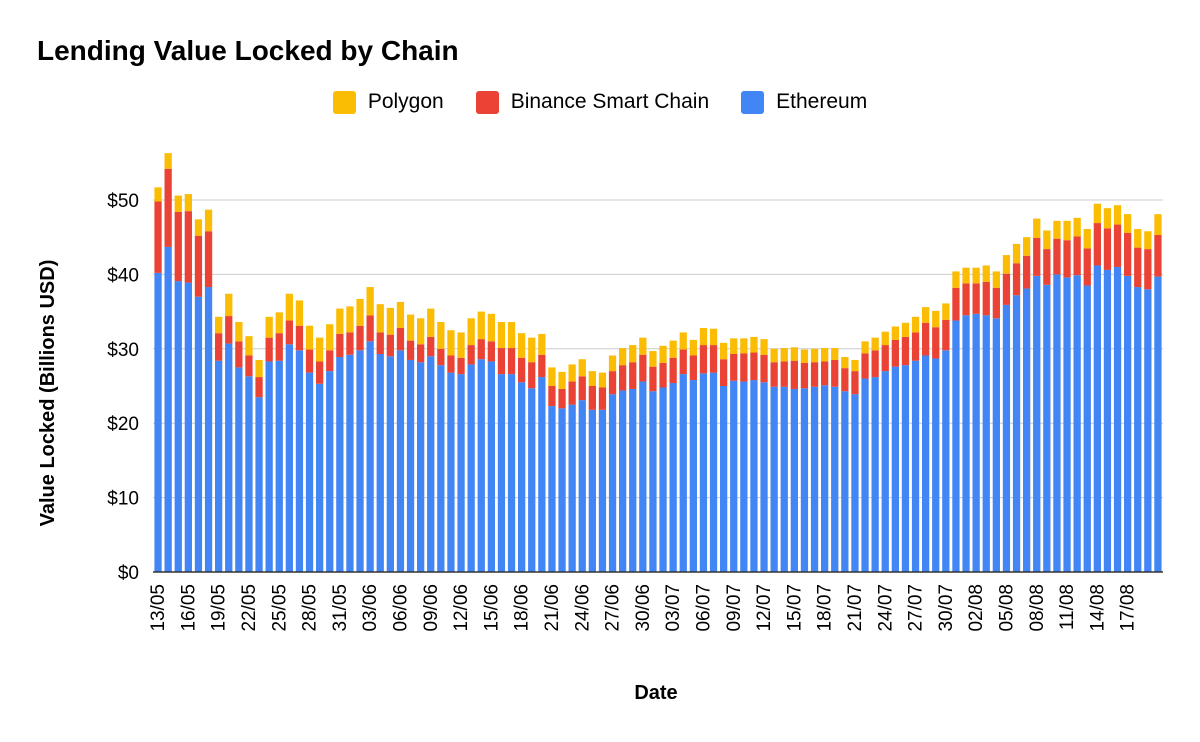  I want to click on legend-item-ethereum: Ethereum, so click(804, 102).